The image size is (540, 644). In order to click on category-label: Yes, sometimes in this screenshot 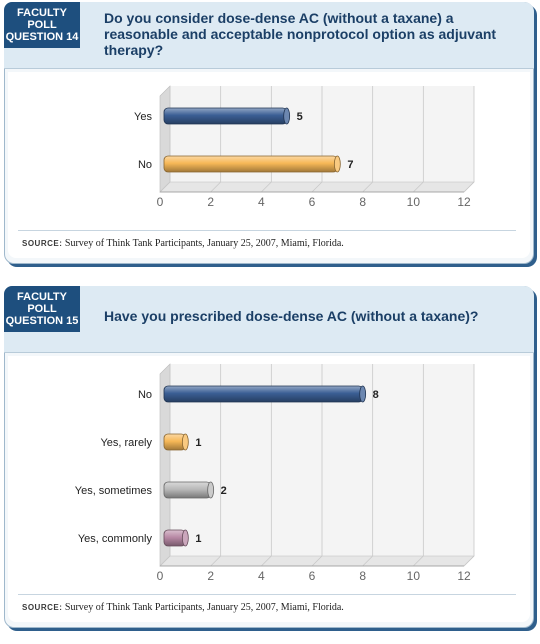, I will do `click(114, 491)`.